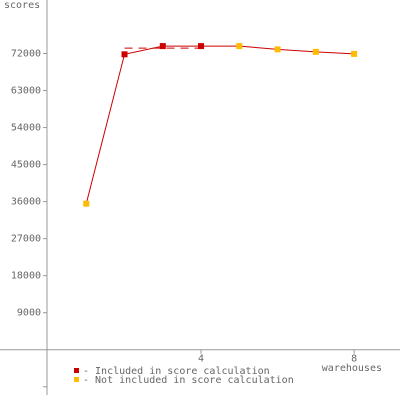 The height and width of the screenshot is (400, 400). What do you see at coordinates (26, 128) in the screenshot?
I see `y-tick-label: 54000` at bounding box center [26, 128].